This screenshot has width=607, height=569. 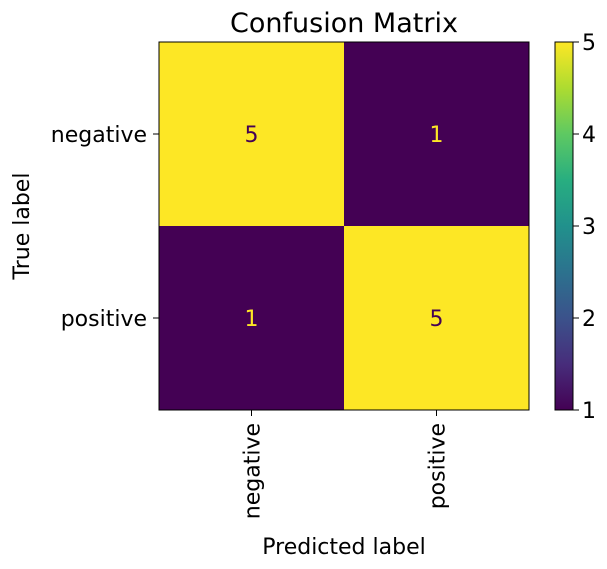 I want to click on colorbar-tick-label: 5, so click(x=589, y=43).